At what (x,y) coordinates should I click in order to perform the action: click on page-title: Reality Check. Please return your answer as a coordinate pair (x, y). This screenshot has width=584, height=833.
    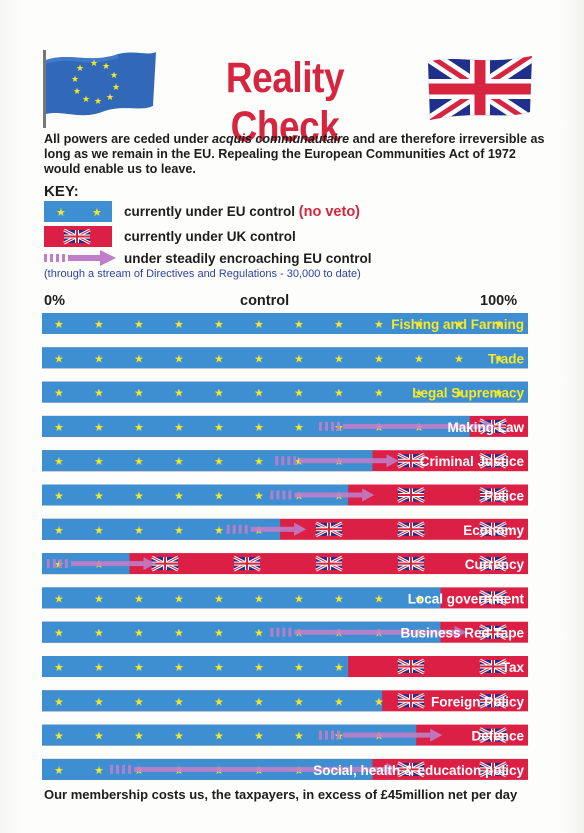
    Looking at the image, I should click on (285, 102).